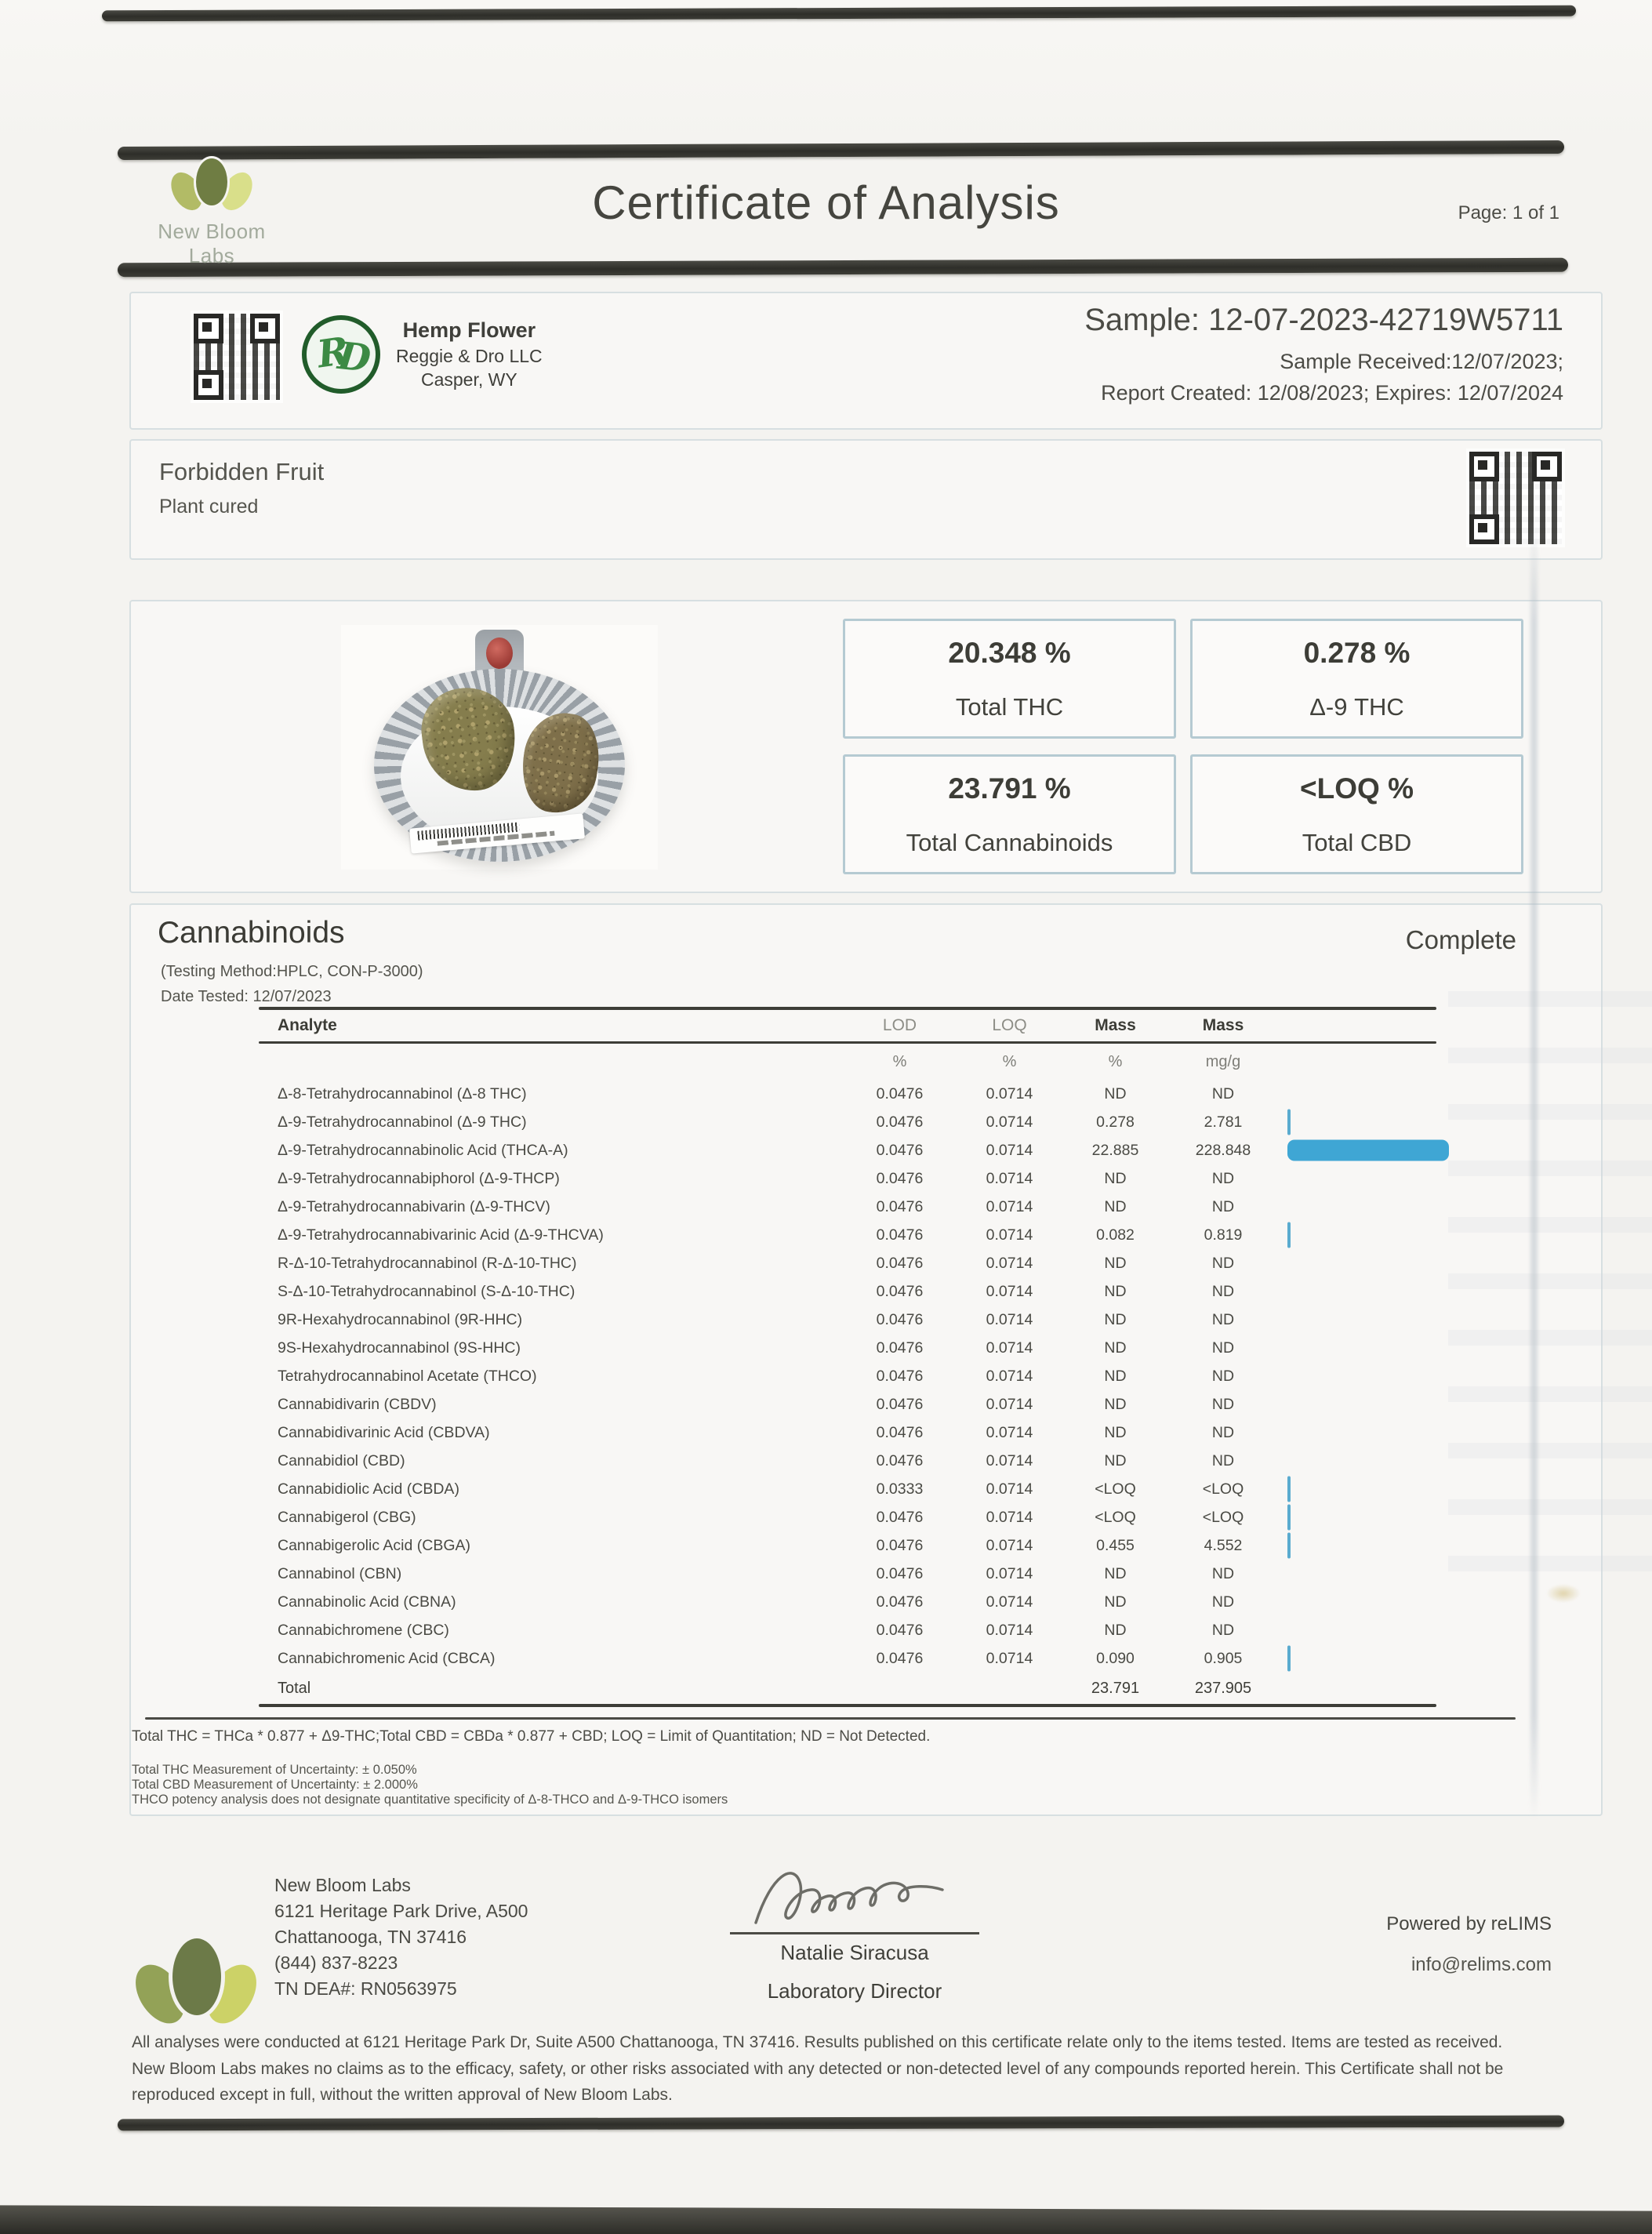  I want to click on mass-mgg-value: 2.781, so click(1223, 1122).